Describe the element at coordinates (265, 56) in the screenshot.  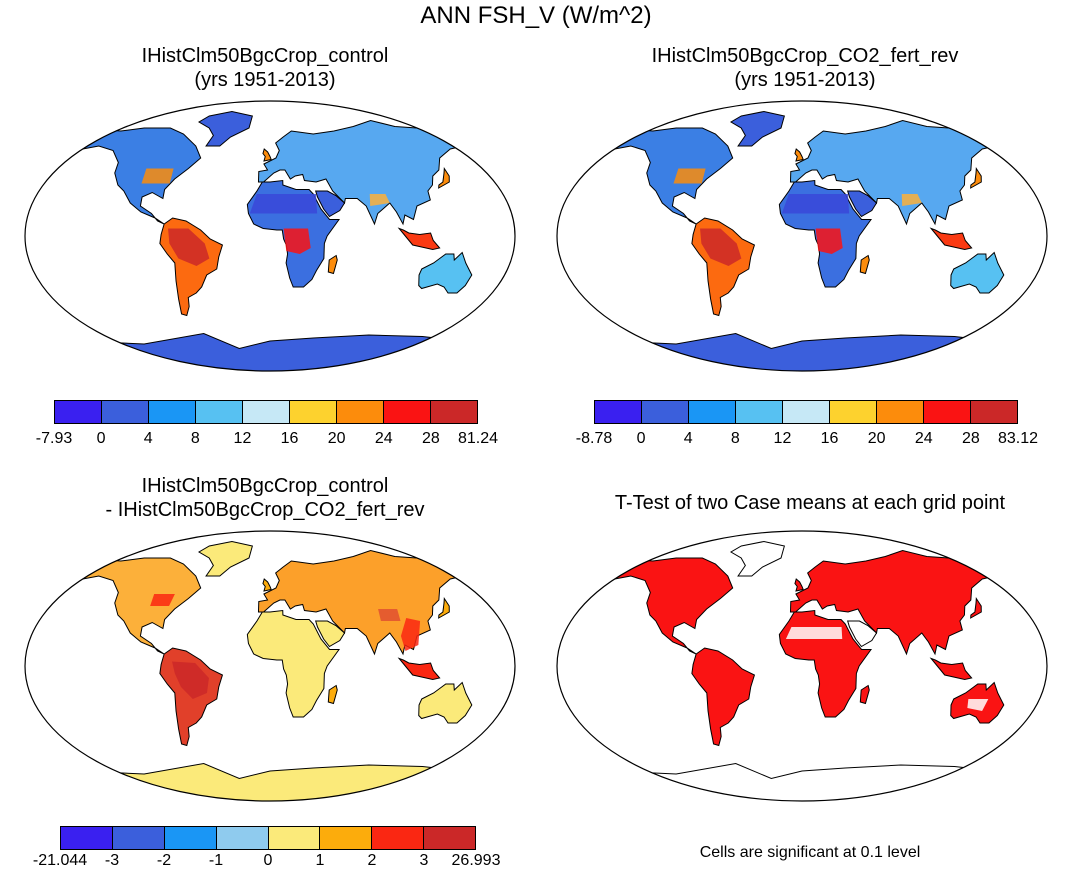
I see `panel-1-title-line-1: IHistClm50BgcCrop_control` at that location.